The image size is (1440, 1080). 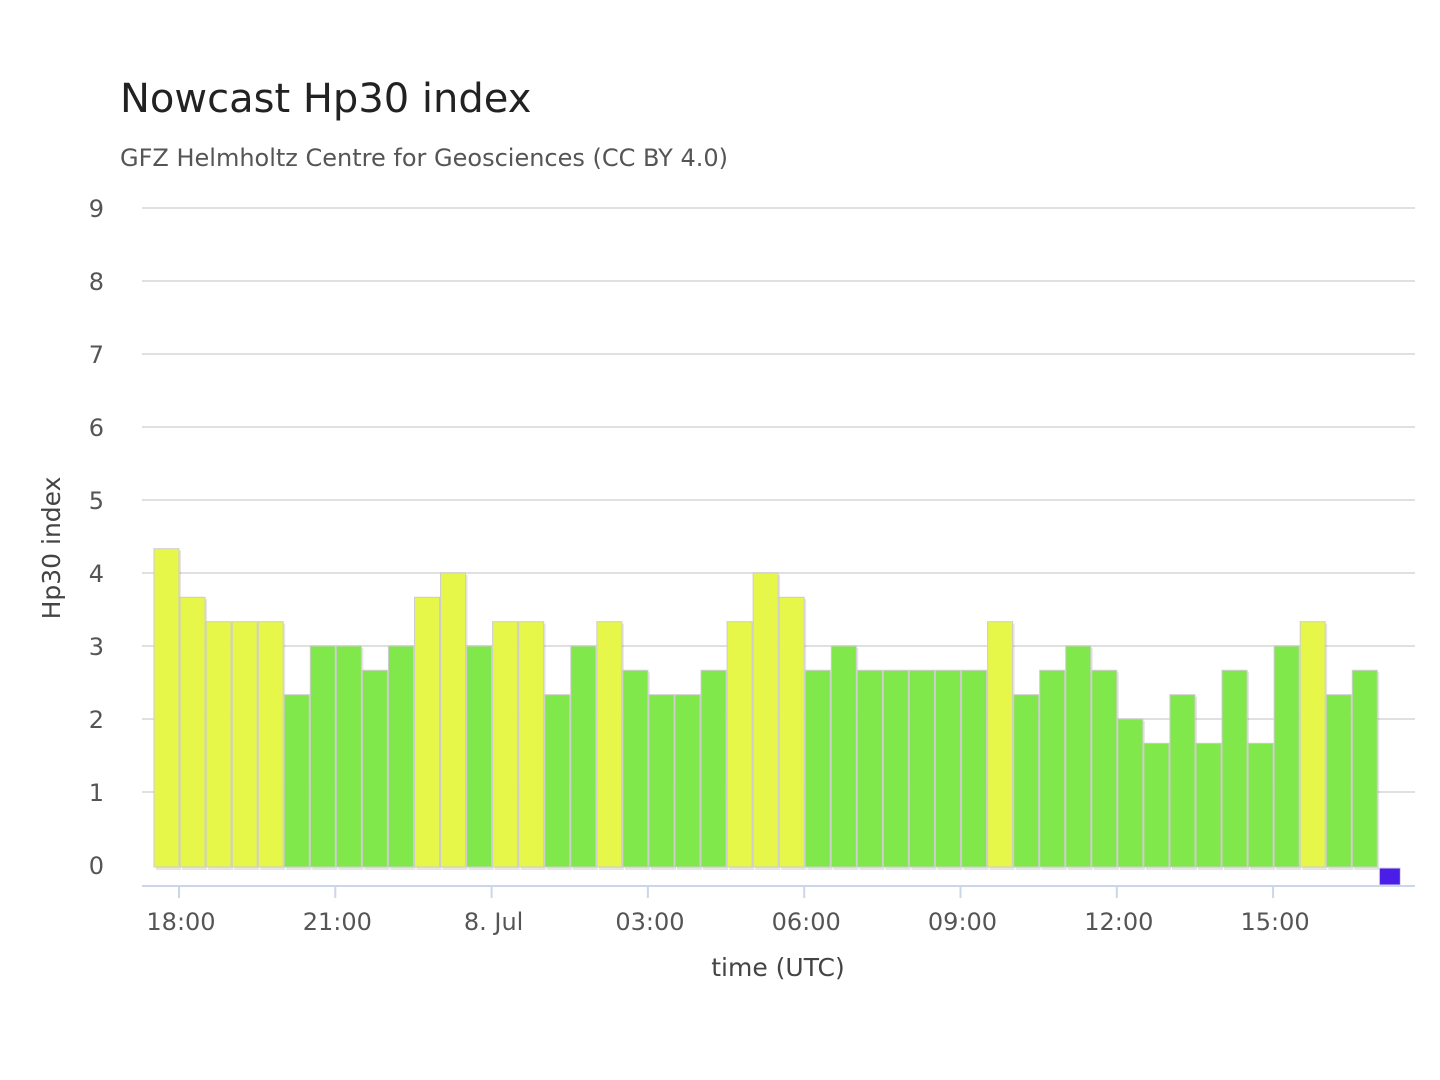 I want to click on y-tick-label: 9, so click(x=96, y=209).